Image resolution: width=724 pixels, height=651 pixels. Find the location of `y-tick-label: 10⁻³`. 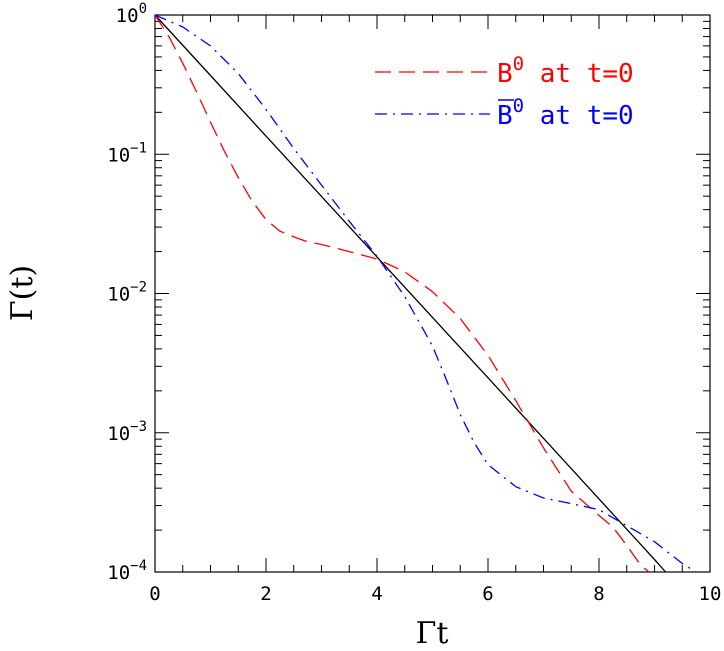

y-tick-label: 10⁻³ is located at coordinates (127, 432).